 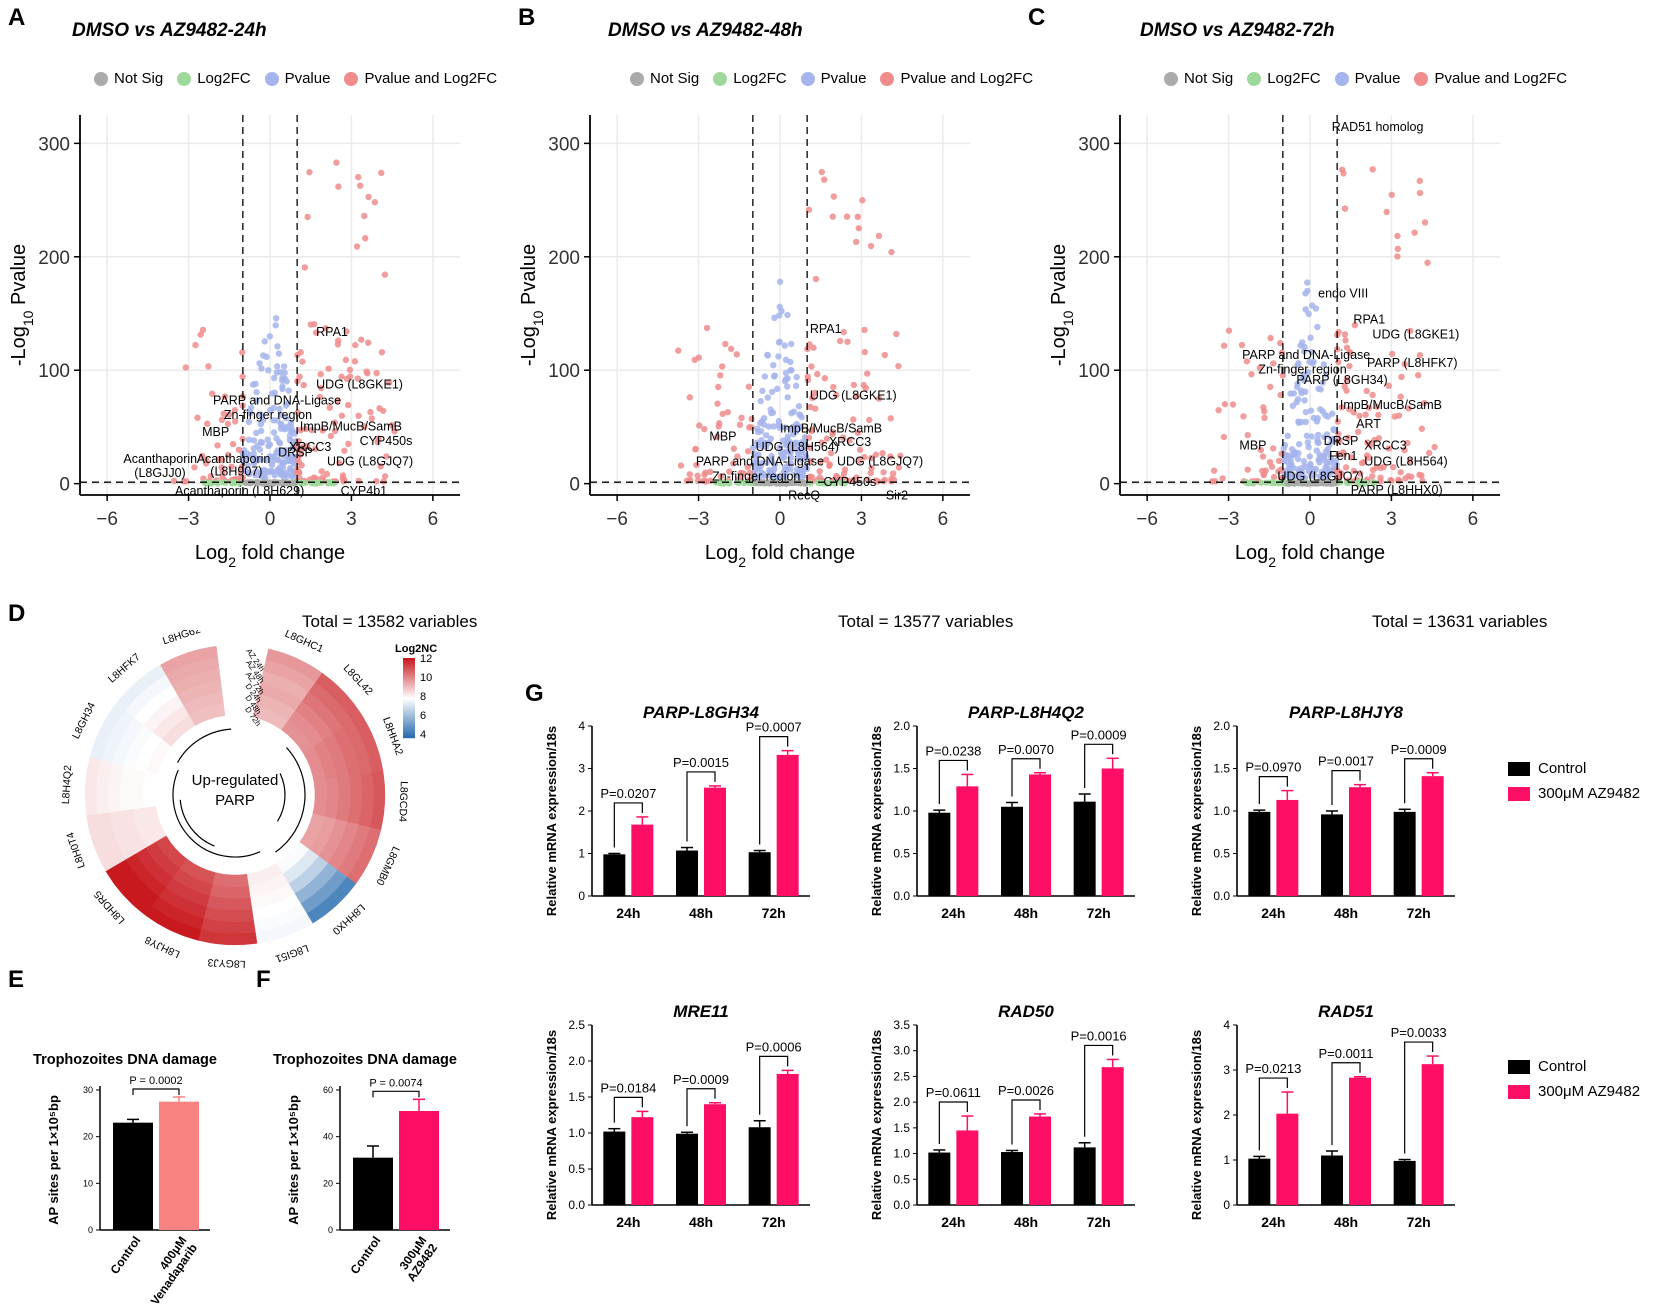 I want to click on x-axis-title: Log2 fold change, so click(x=780, y=556).